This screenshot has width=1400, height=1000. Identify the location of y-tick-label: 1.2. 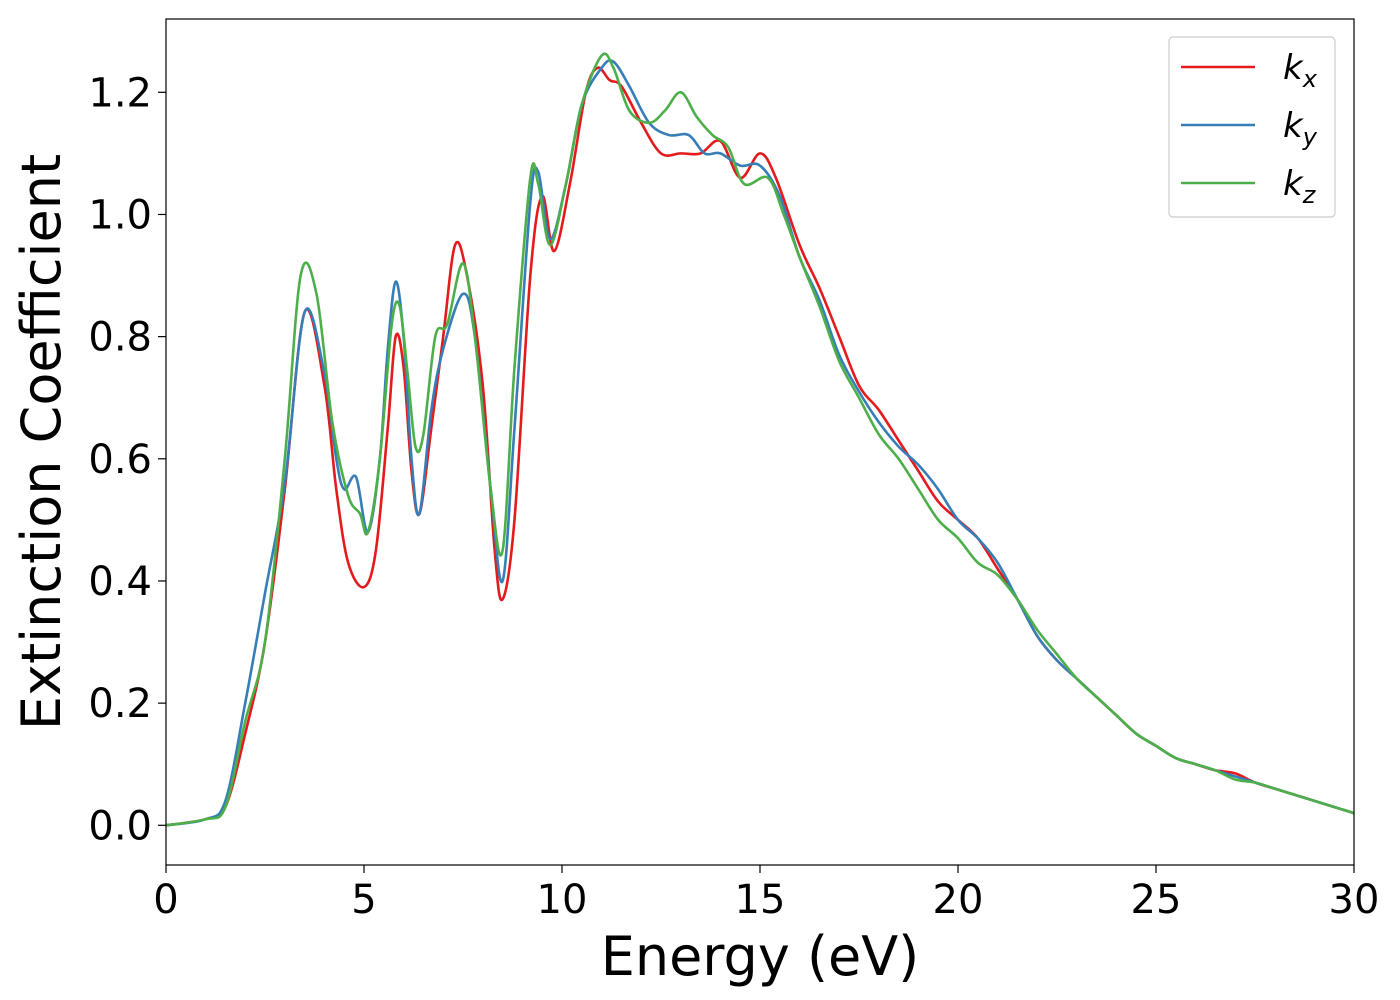
(120, 93).